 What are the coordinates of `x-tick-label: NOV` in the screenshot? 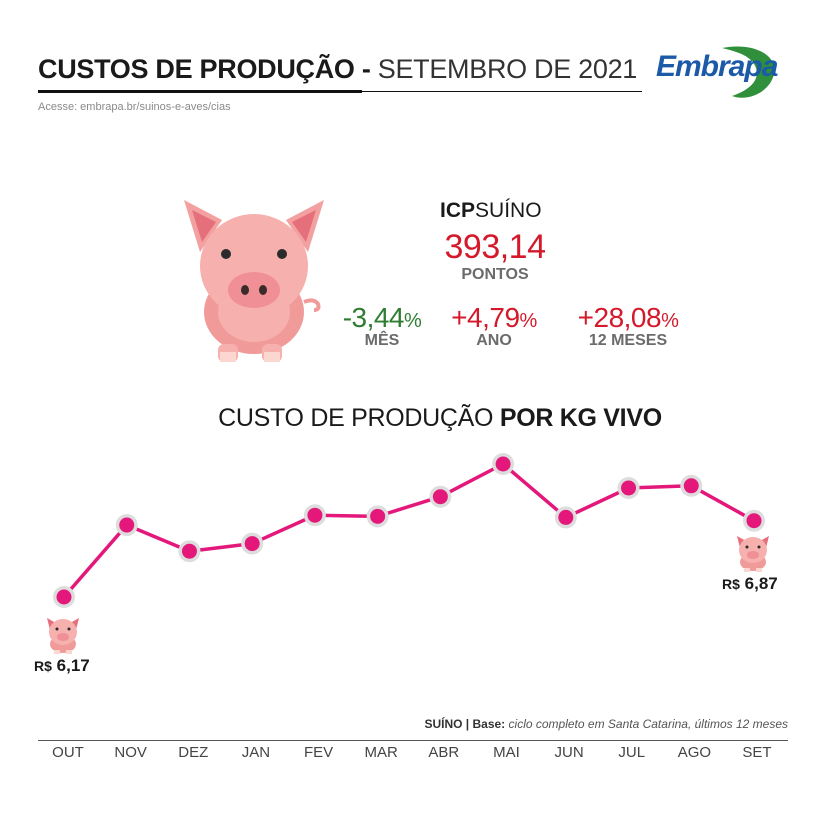 It's located at (130, 752).